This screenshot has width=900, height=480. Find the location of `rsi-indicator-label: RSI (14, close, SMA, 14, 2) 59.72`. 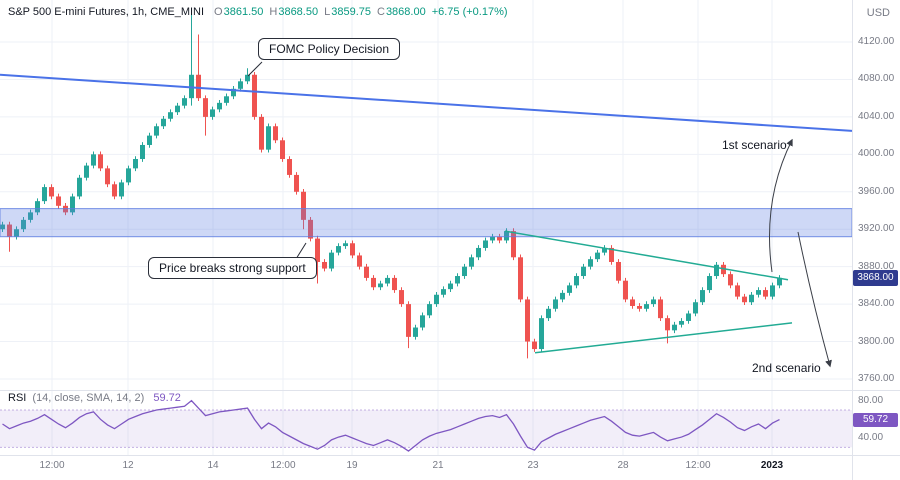

rsi-indicator-label: RSI (14, close, SMA, 14, 2) 59.72 is located at coordinates (94, 398).